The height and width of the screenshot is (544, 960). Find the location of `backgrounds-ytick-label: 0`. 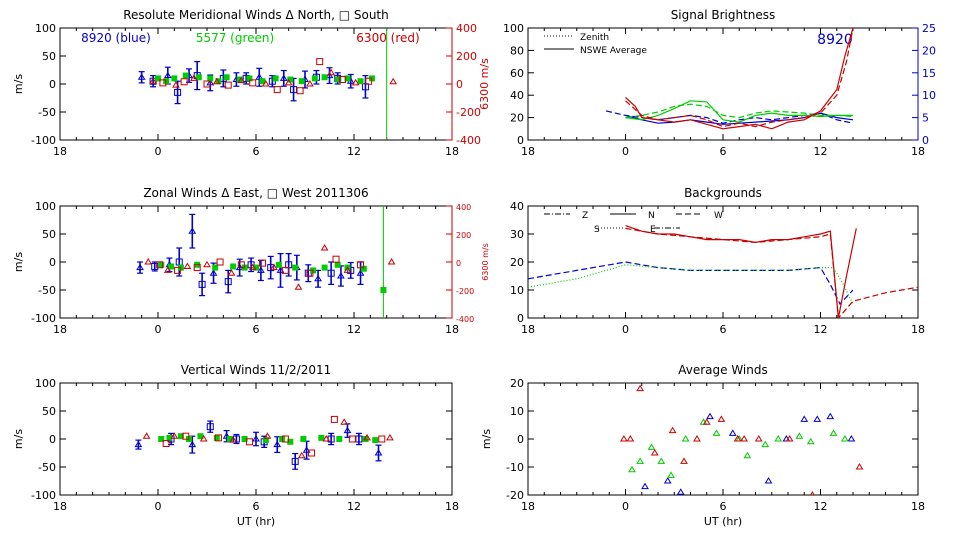

backgrounds-ytick-label: 0 is located at coordinates (520, 318).